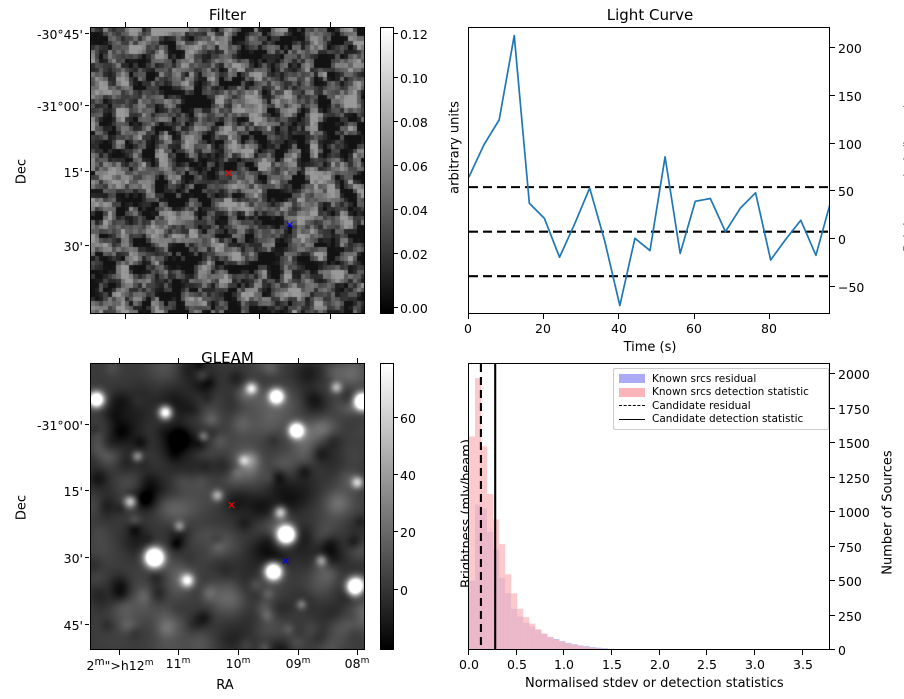 Image resolution: width=904 pixels, height=699 pixels. I want to click on filter-panel-title: Filter, so click(227, 15).